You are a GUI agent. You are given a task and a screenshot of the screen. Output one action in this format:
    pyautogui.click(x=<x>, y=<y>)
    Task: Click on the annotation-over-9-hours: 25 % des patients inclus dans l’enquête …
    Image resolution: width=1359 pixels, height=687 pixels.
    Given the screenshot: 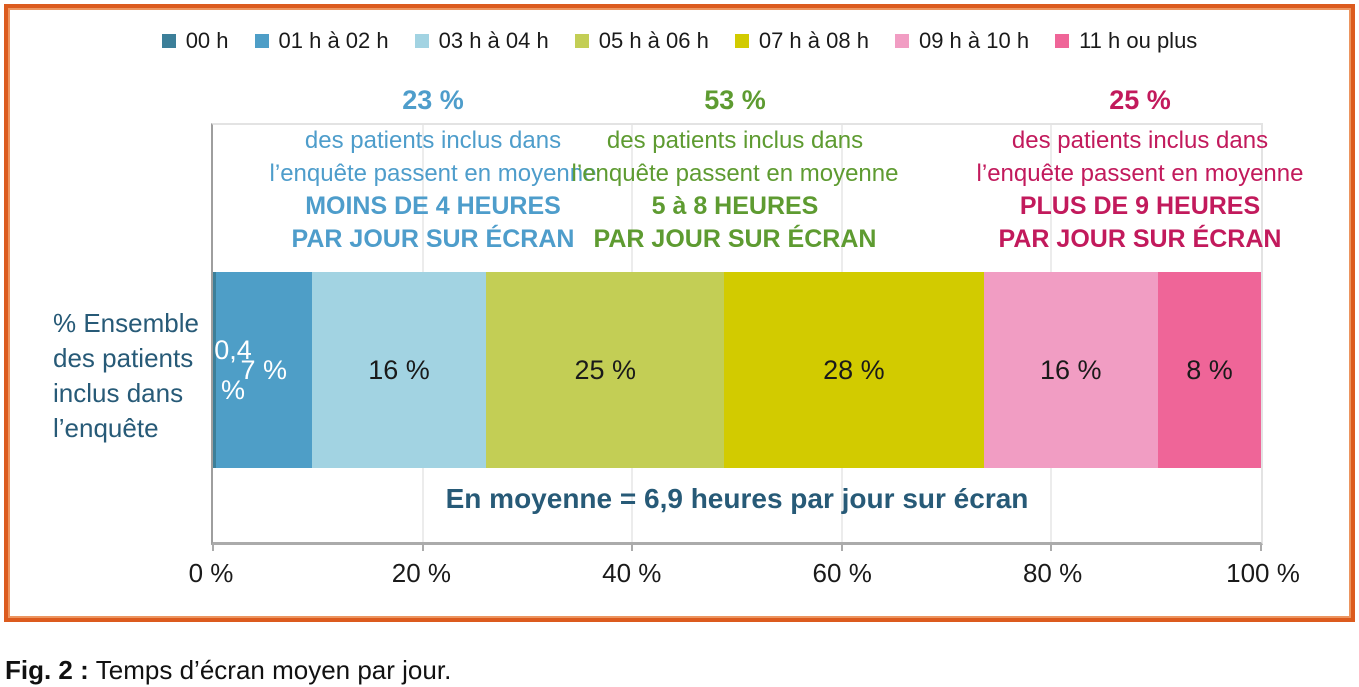 What is the action you would take?
    pyautogui.click(x=1140, y=169)
    